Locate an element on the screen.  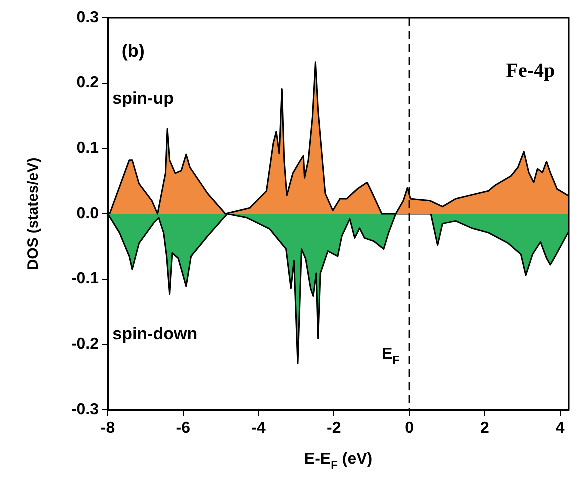
annotation: spin-down is located at coordinates (155, 334).